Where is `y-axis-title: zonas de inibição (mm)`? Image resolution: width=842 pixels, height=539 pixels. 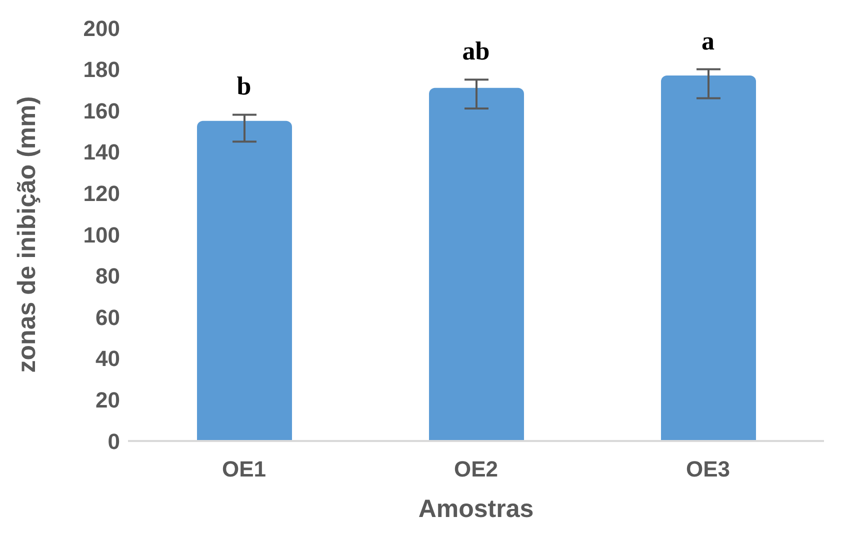 y-axis-title: zonas de inibição (mm) is located at coordinates (26, 234).